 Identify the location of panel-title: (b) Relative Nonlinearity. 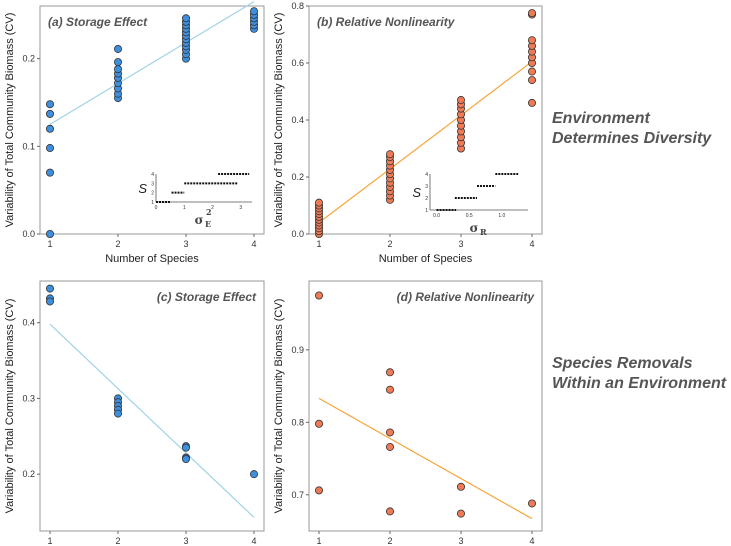
(386, 22).